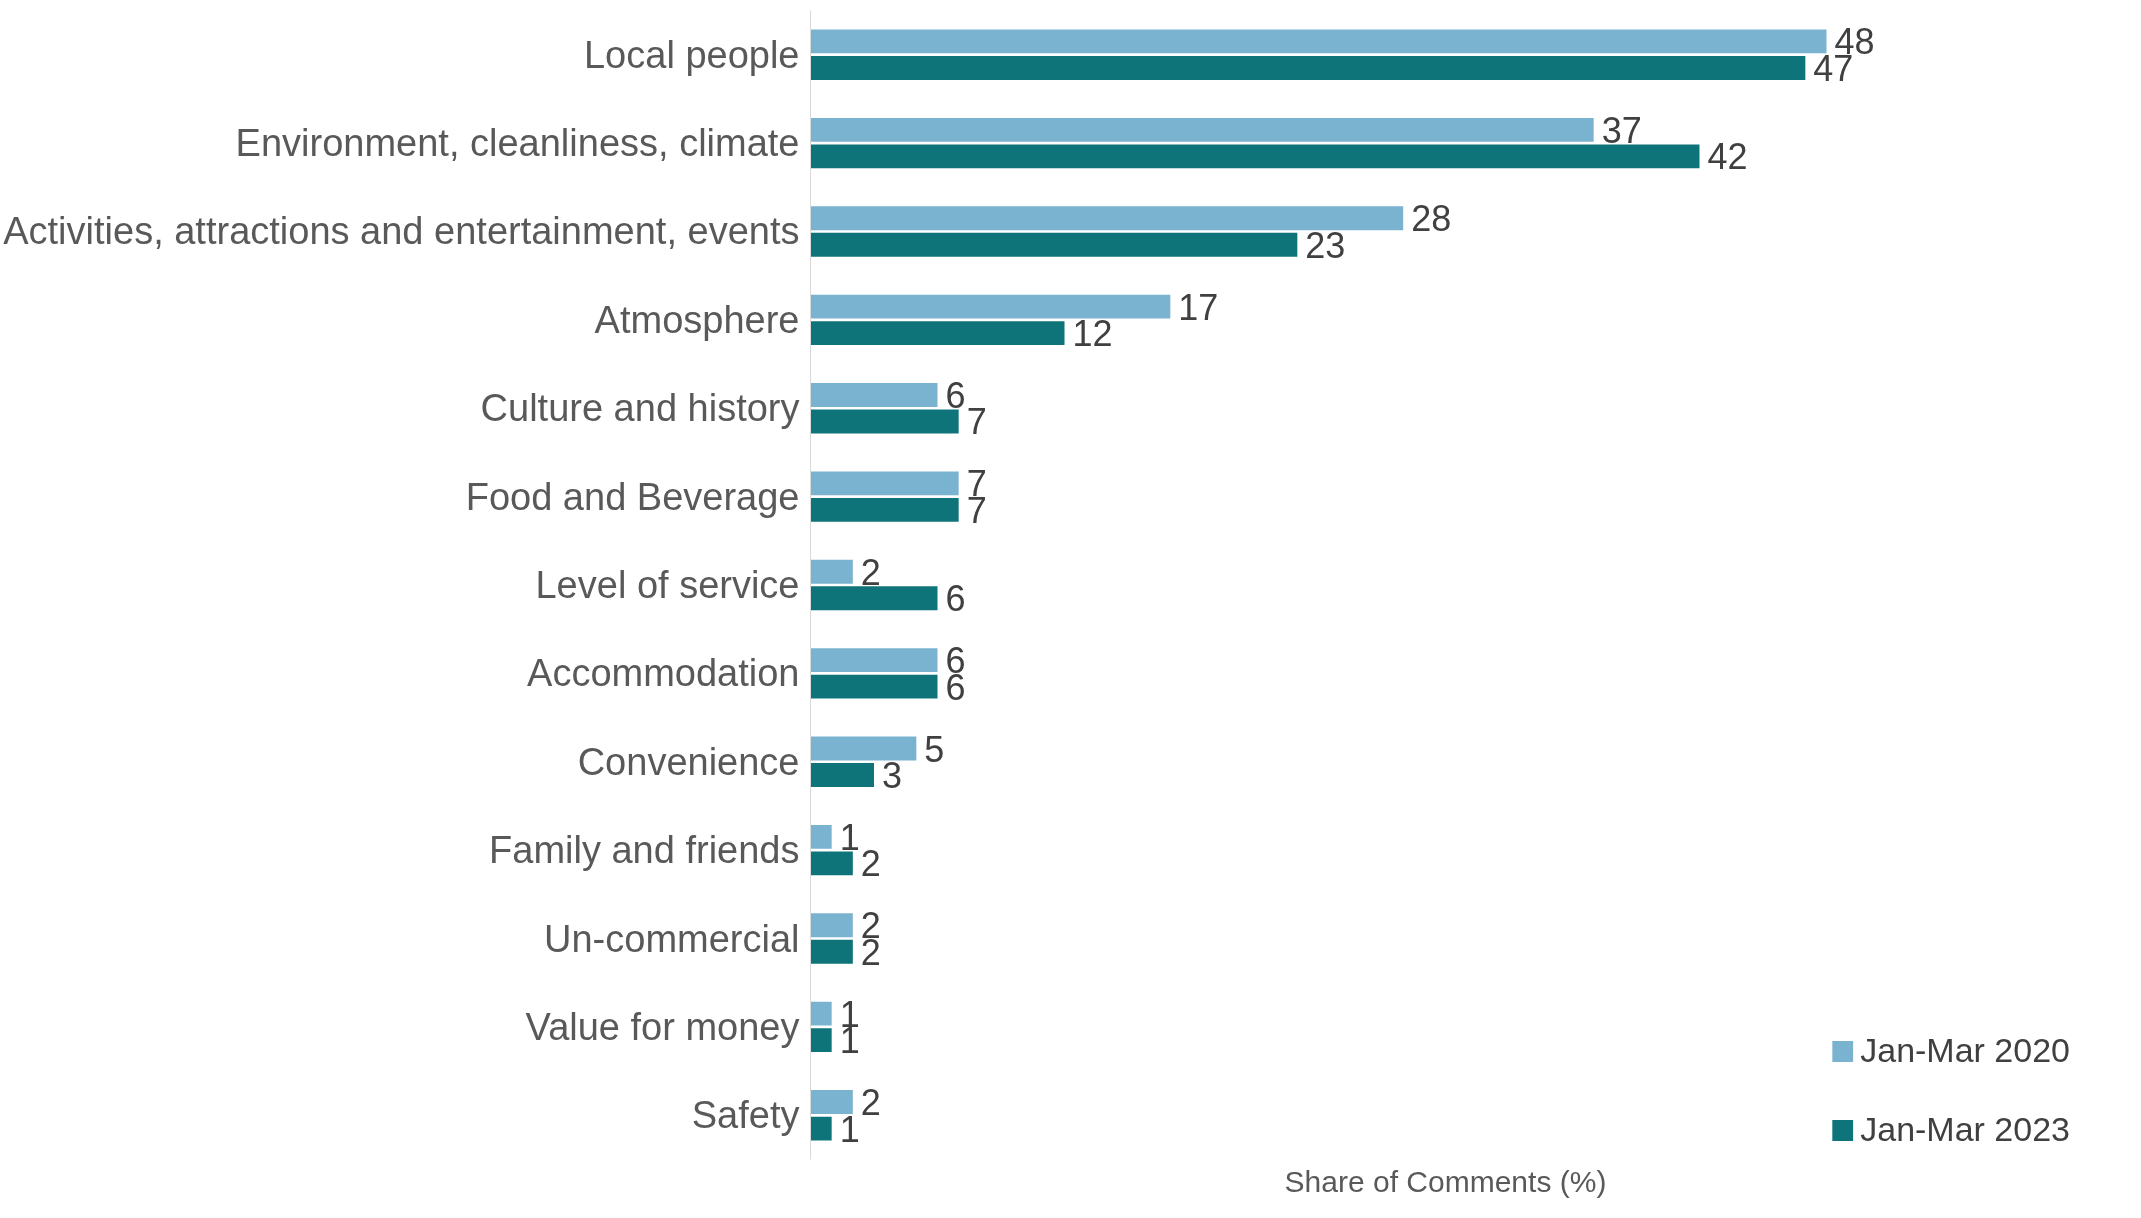 The height and width of the screenshot is (1218, 2141). I want to click on y-tick-label: Local people, so click(691, 54).